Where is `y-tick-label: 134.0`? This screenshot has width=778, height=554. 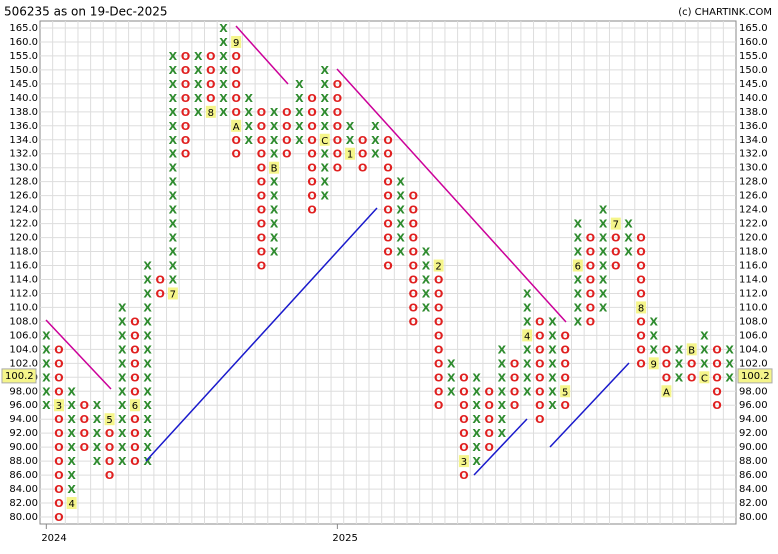 y-tick-label: 134.0 is located at coordinates (23, 140).